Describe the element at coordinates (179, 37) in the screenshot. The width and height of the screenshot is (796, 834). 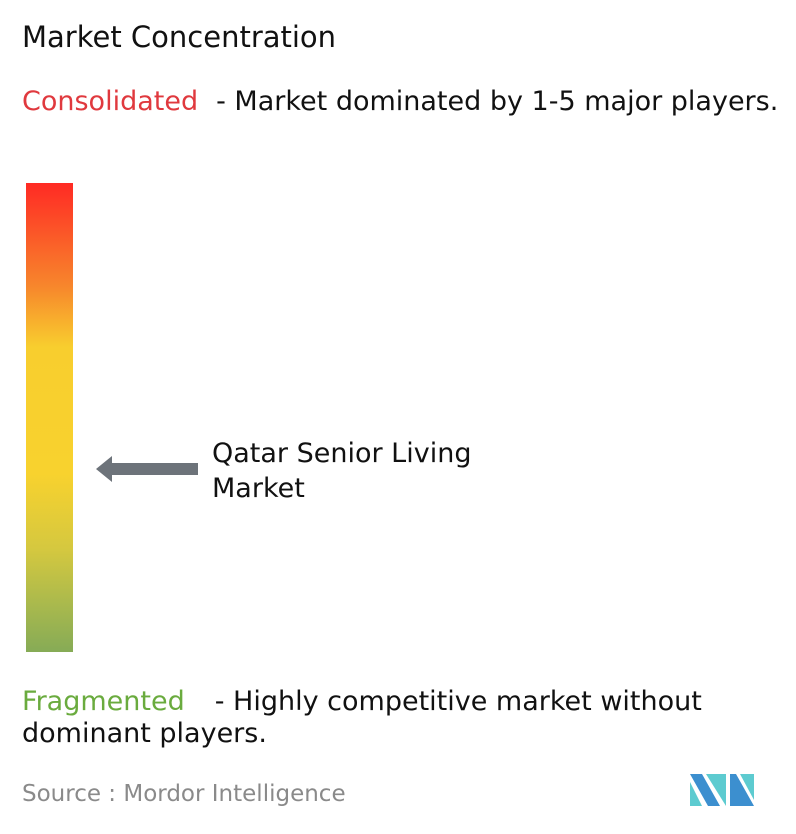
I see `title: Market Concentration` at that location.